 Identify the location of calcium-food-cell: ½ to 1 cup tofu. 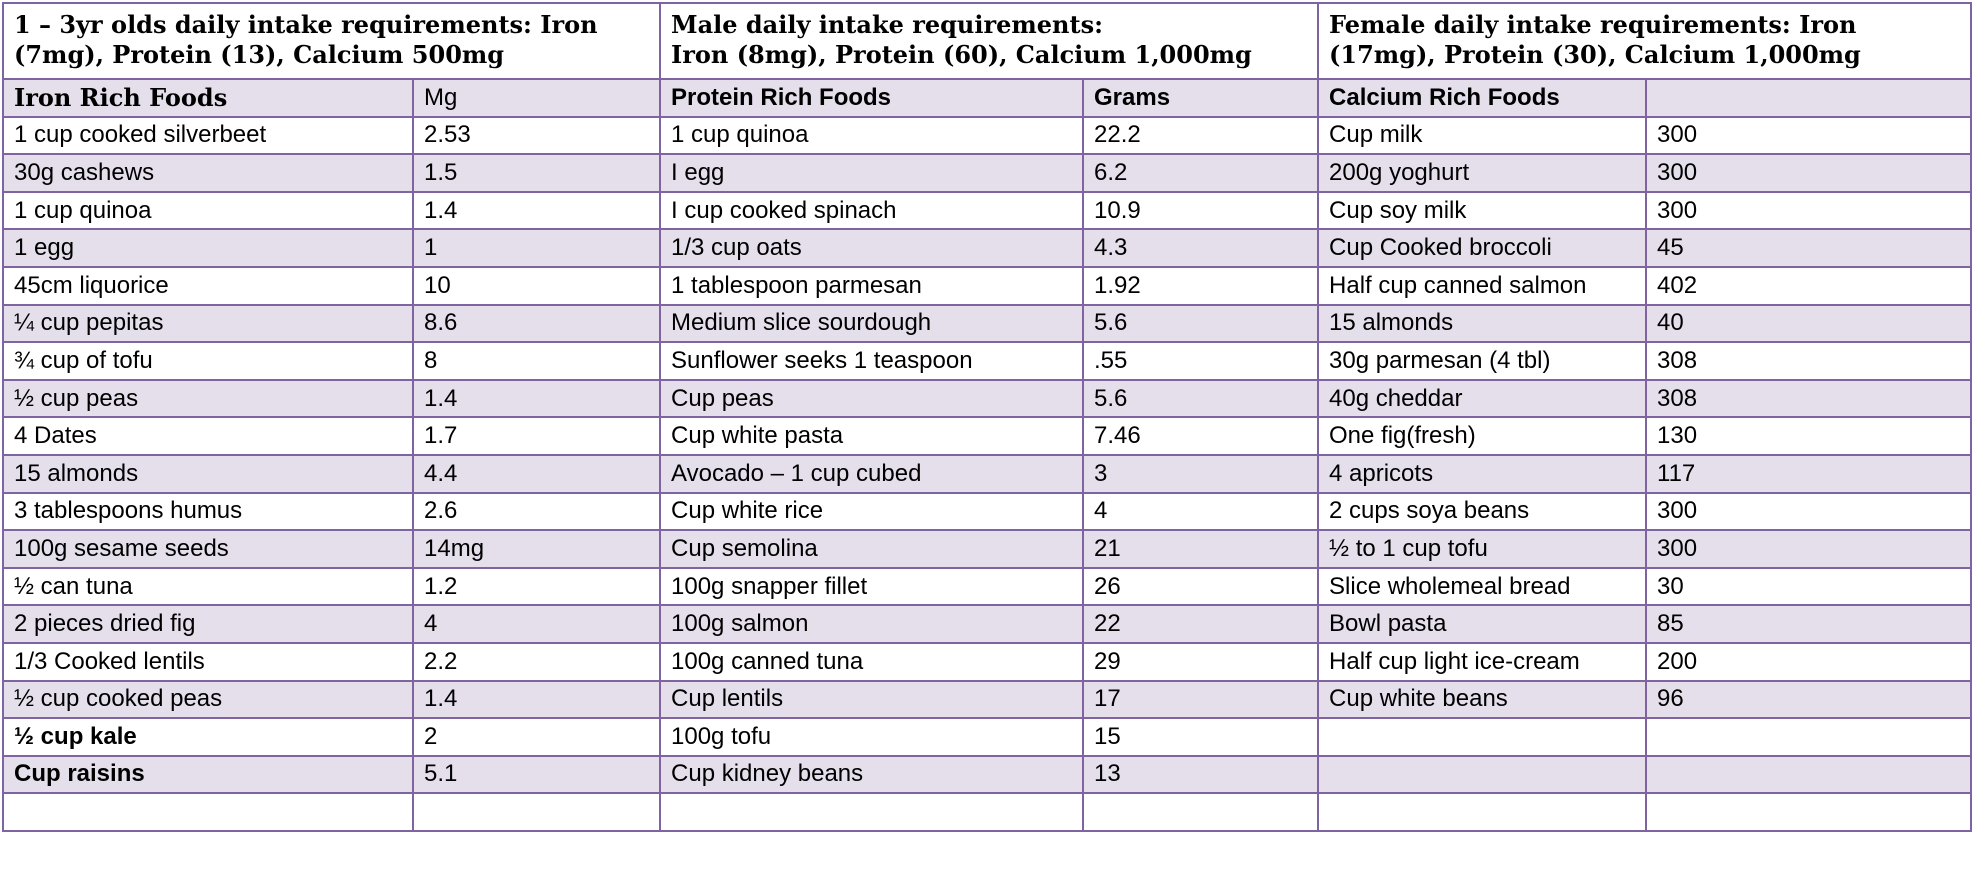
(1482, 549).